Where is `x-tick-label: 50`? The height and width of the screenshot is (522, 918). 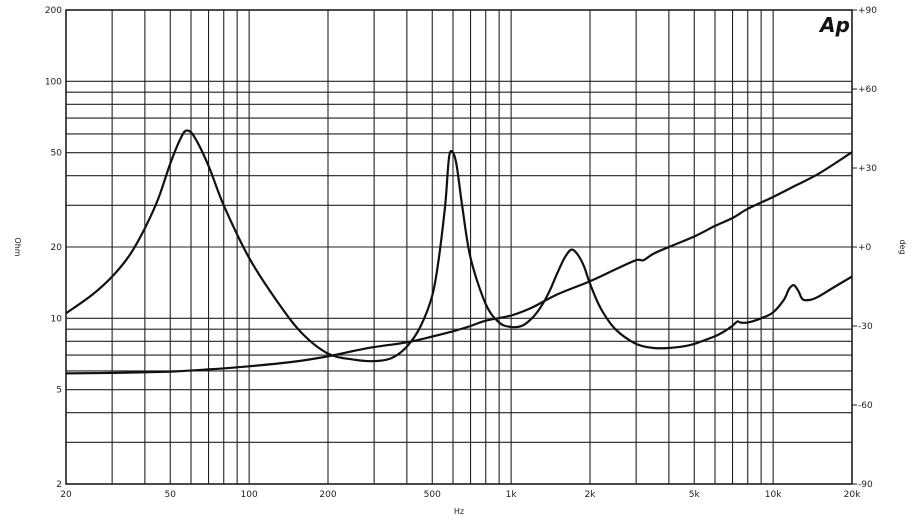
x-tick-label: 50 is located at coordinates (171, 495).